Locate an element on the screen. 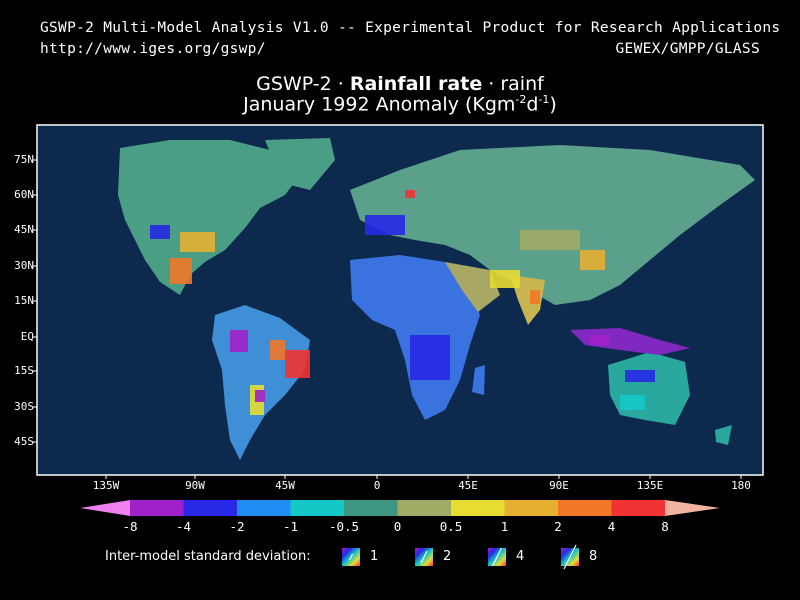 Image resolution: width=800 pixels, height=600 pixels. colorbar-label: -0.5 is located at coordinates (344, 526).